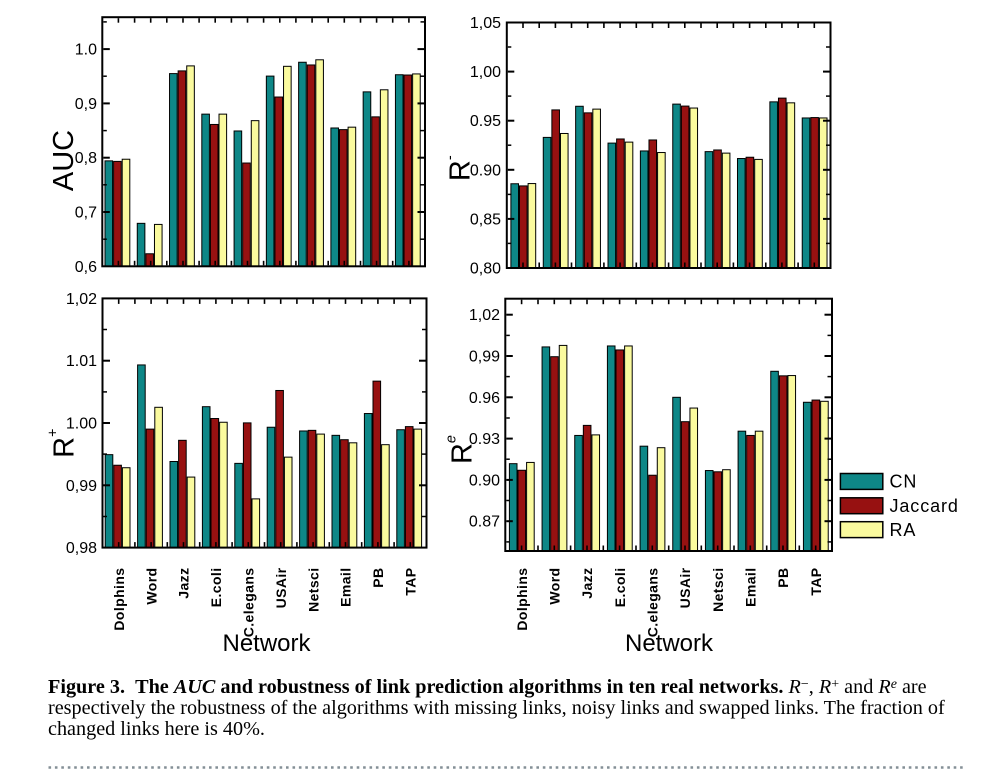 The image size is (985, 779). What do you see at coordinates (924, 506) in the screenshot?
I see `svg-text: Jaccard` at bounding box center [924, 506].